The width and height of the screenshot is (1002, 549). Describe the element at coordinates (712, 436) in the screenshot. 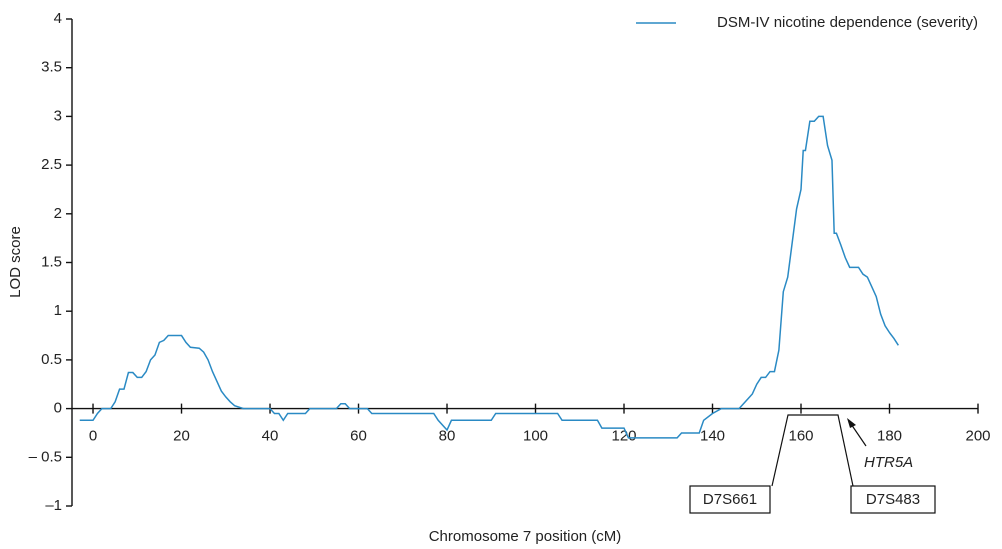

I see `x-tick-label: 140` at that location.